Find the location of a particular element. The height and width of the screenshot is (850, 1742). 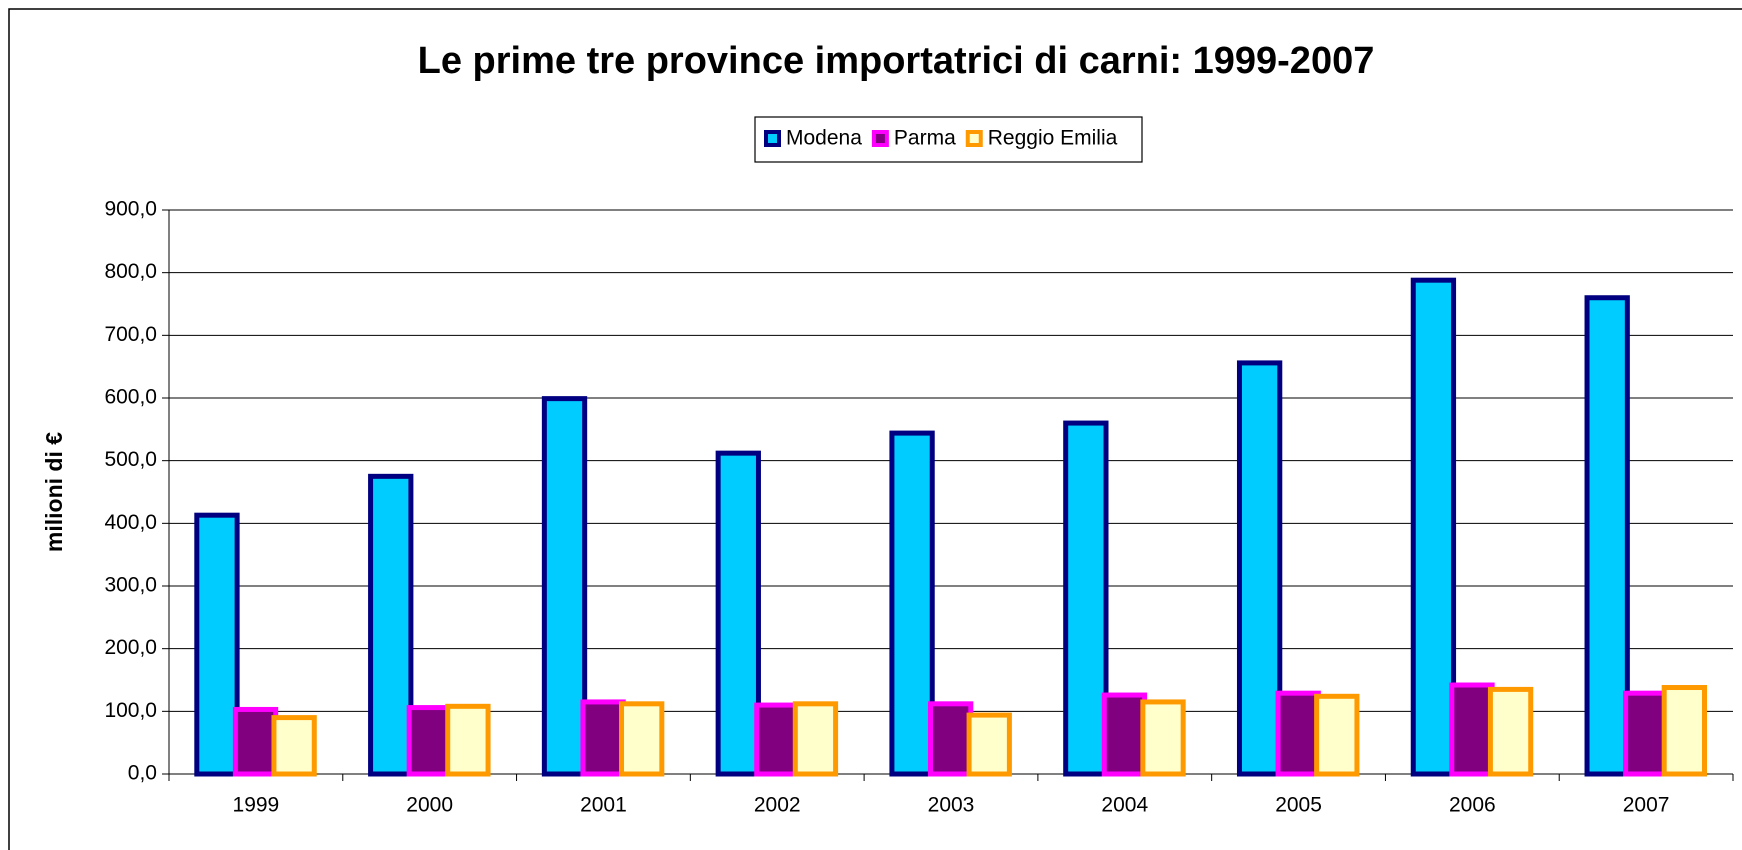

x-tick-label: 2001 is located at coordinates (603, 805).